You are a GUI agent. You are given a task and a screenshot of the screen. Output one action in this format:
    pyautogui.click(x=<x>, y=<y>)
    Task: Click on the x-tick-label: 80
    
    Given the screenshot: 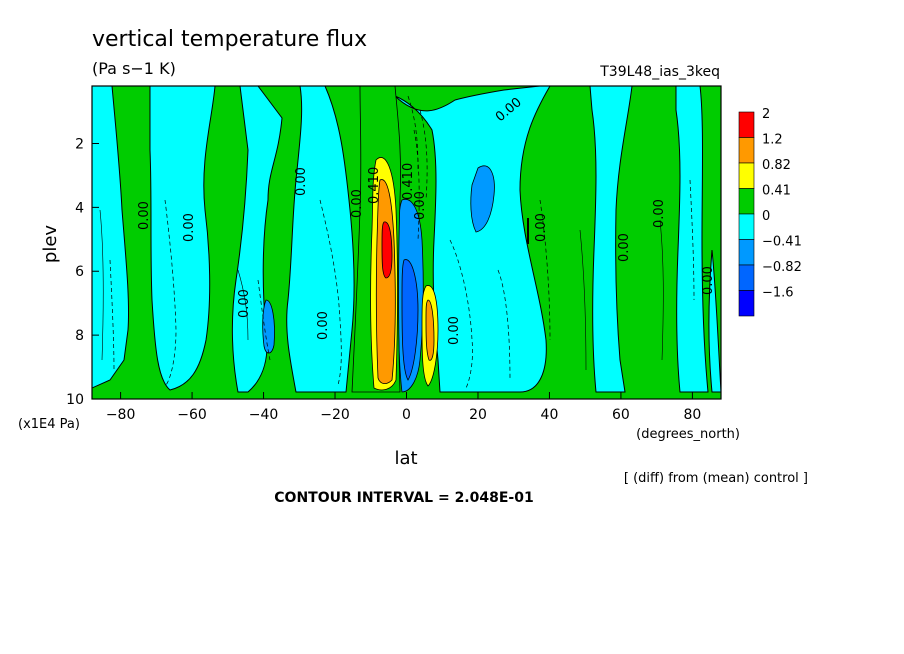 What is the action you would take?
    pyautogui.click(x=692, y=415)
    